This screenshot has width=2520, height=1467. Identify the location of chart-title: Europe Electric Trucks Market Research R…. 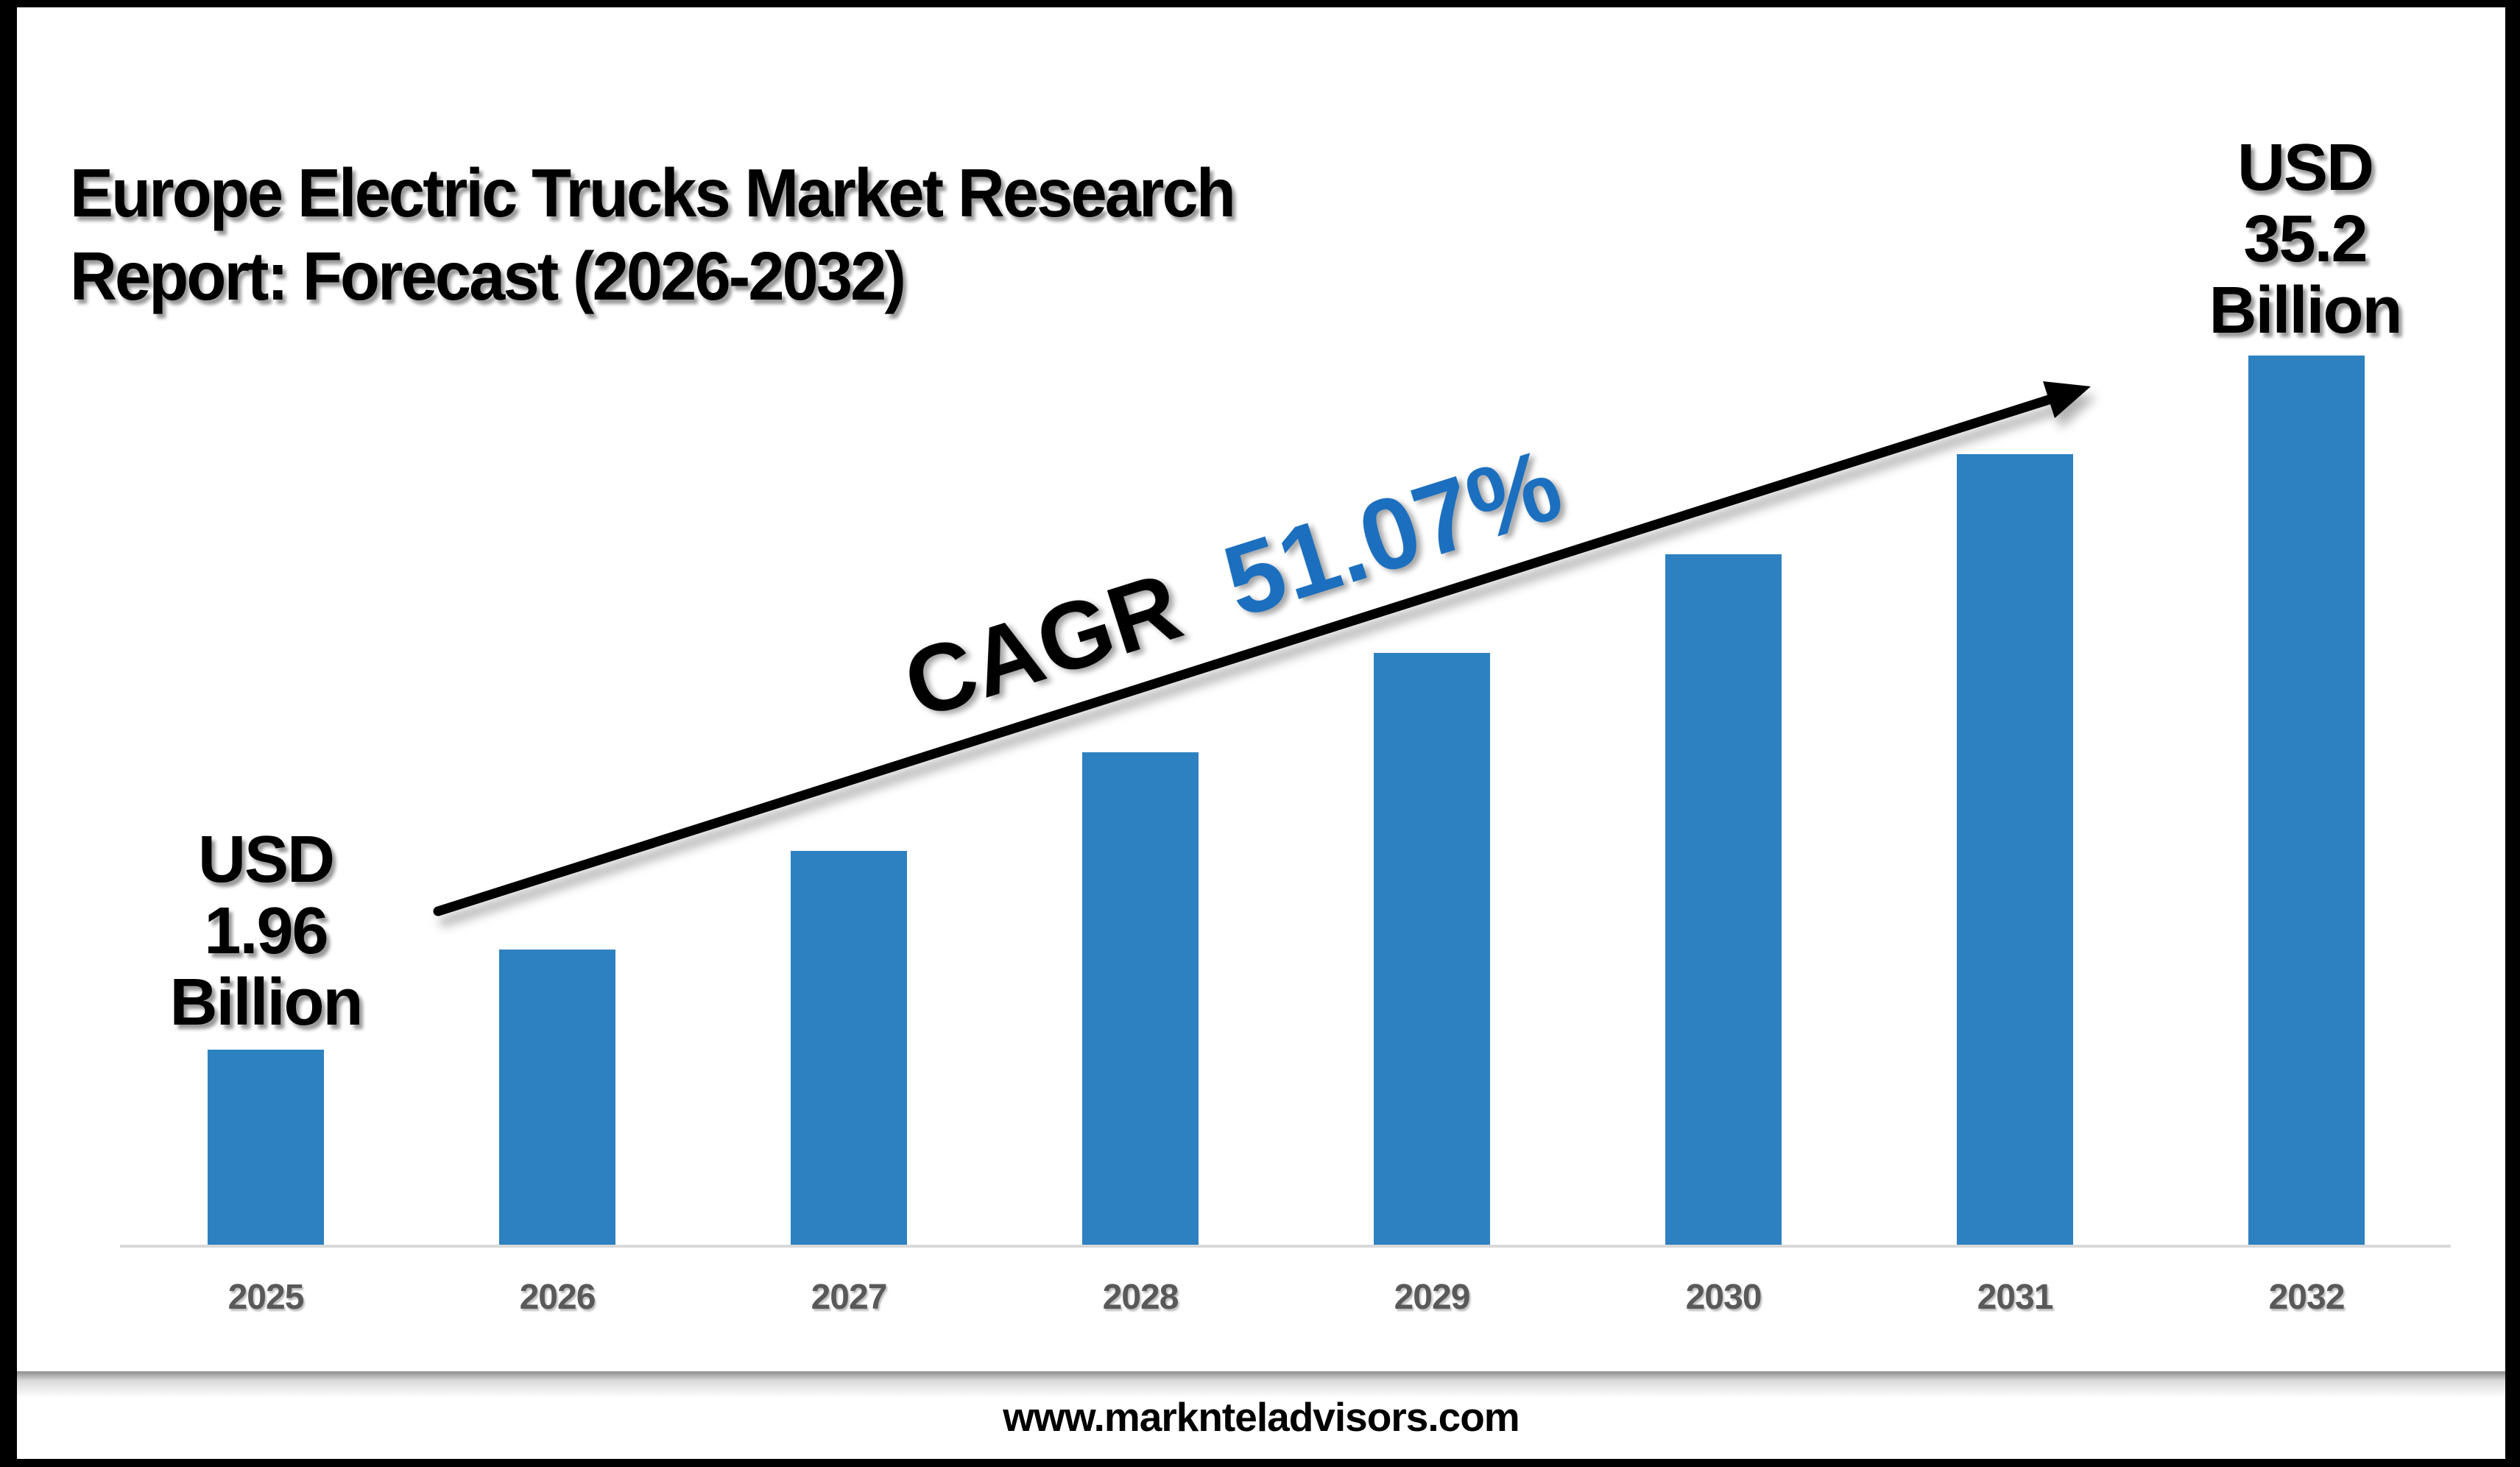
(653, 235).